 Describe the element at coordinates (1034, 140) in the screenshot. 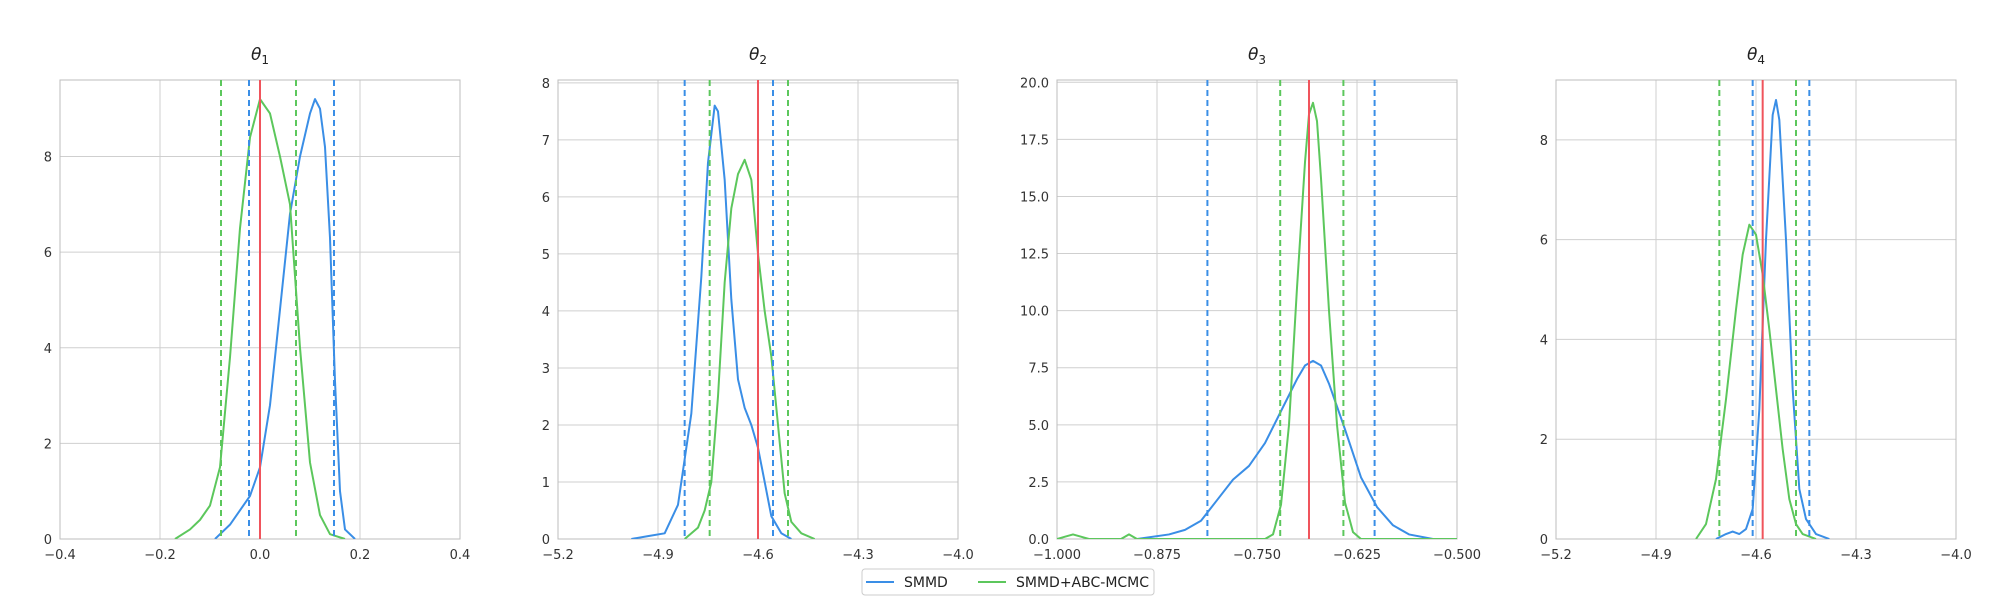

I see `y-tick-label: 17.5` at that location.